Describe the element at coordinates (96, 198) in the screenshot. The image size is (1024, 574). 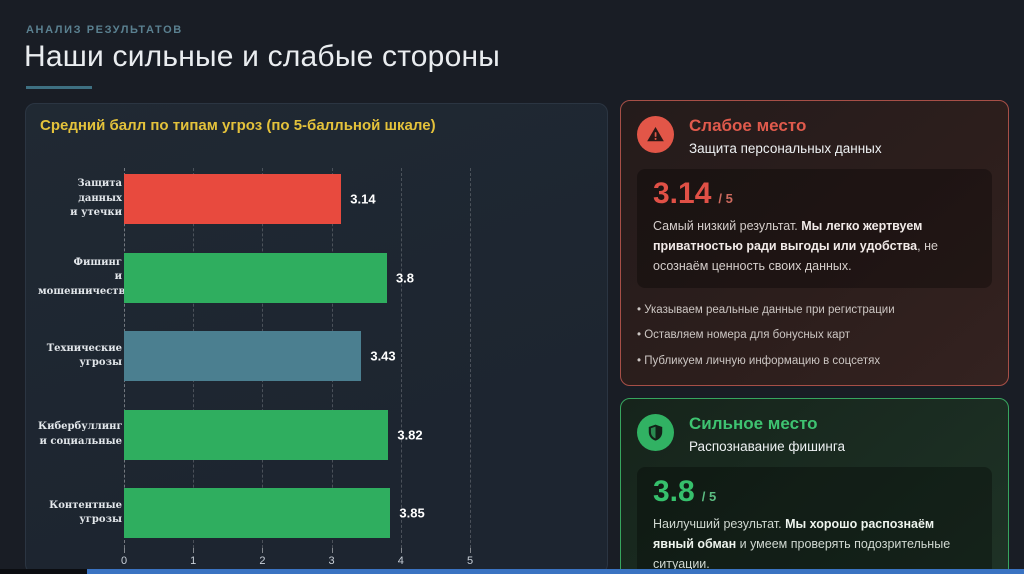
I see `category-label: Защита данных и утечки` at that location.